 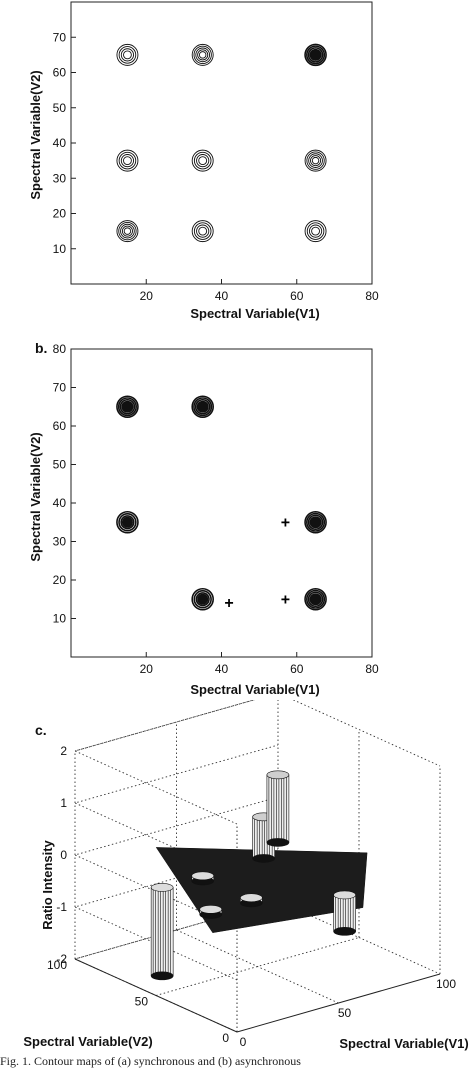 I want to click on z-tick-label: -2, so click(x=61, y=959).